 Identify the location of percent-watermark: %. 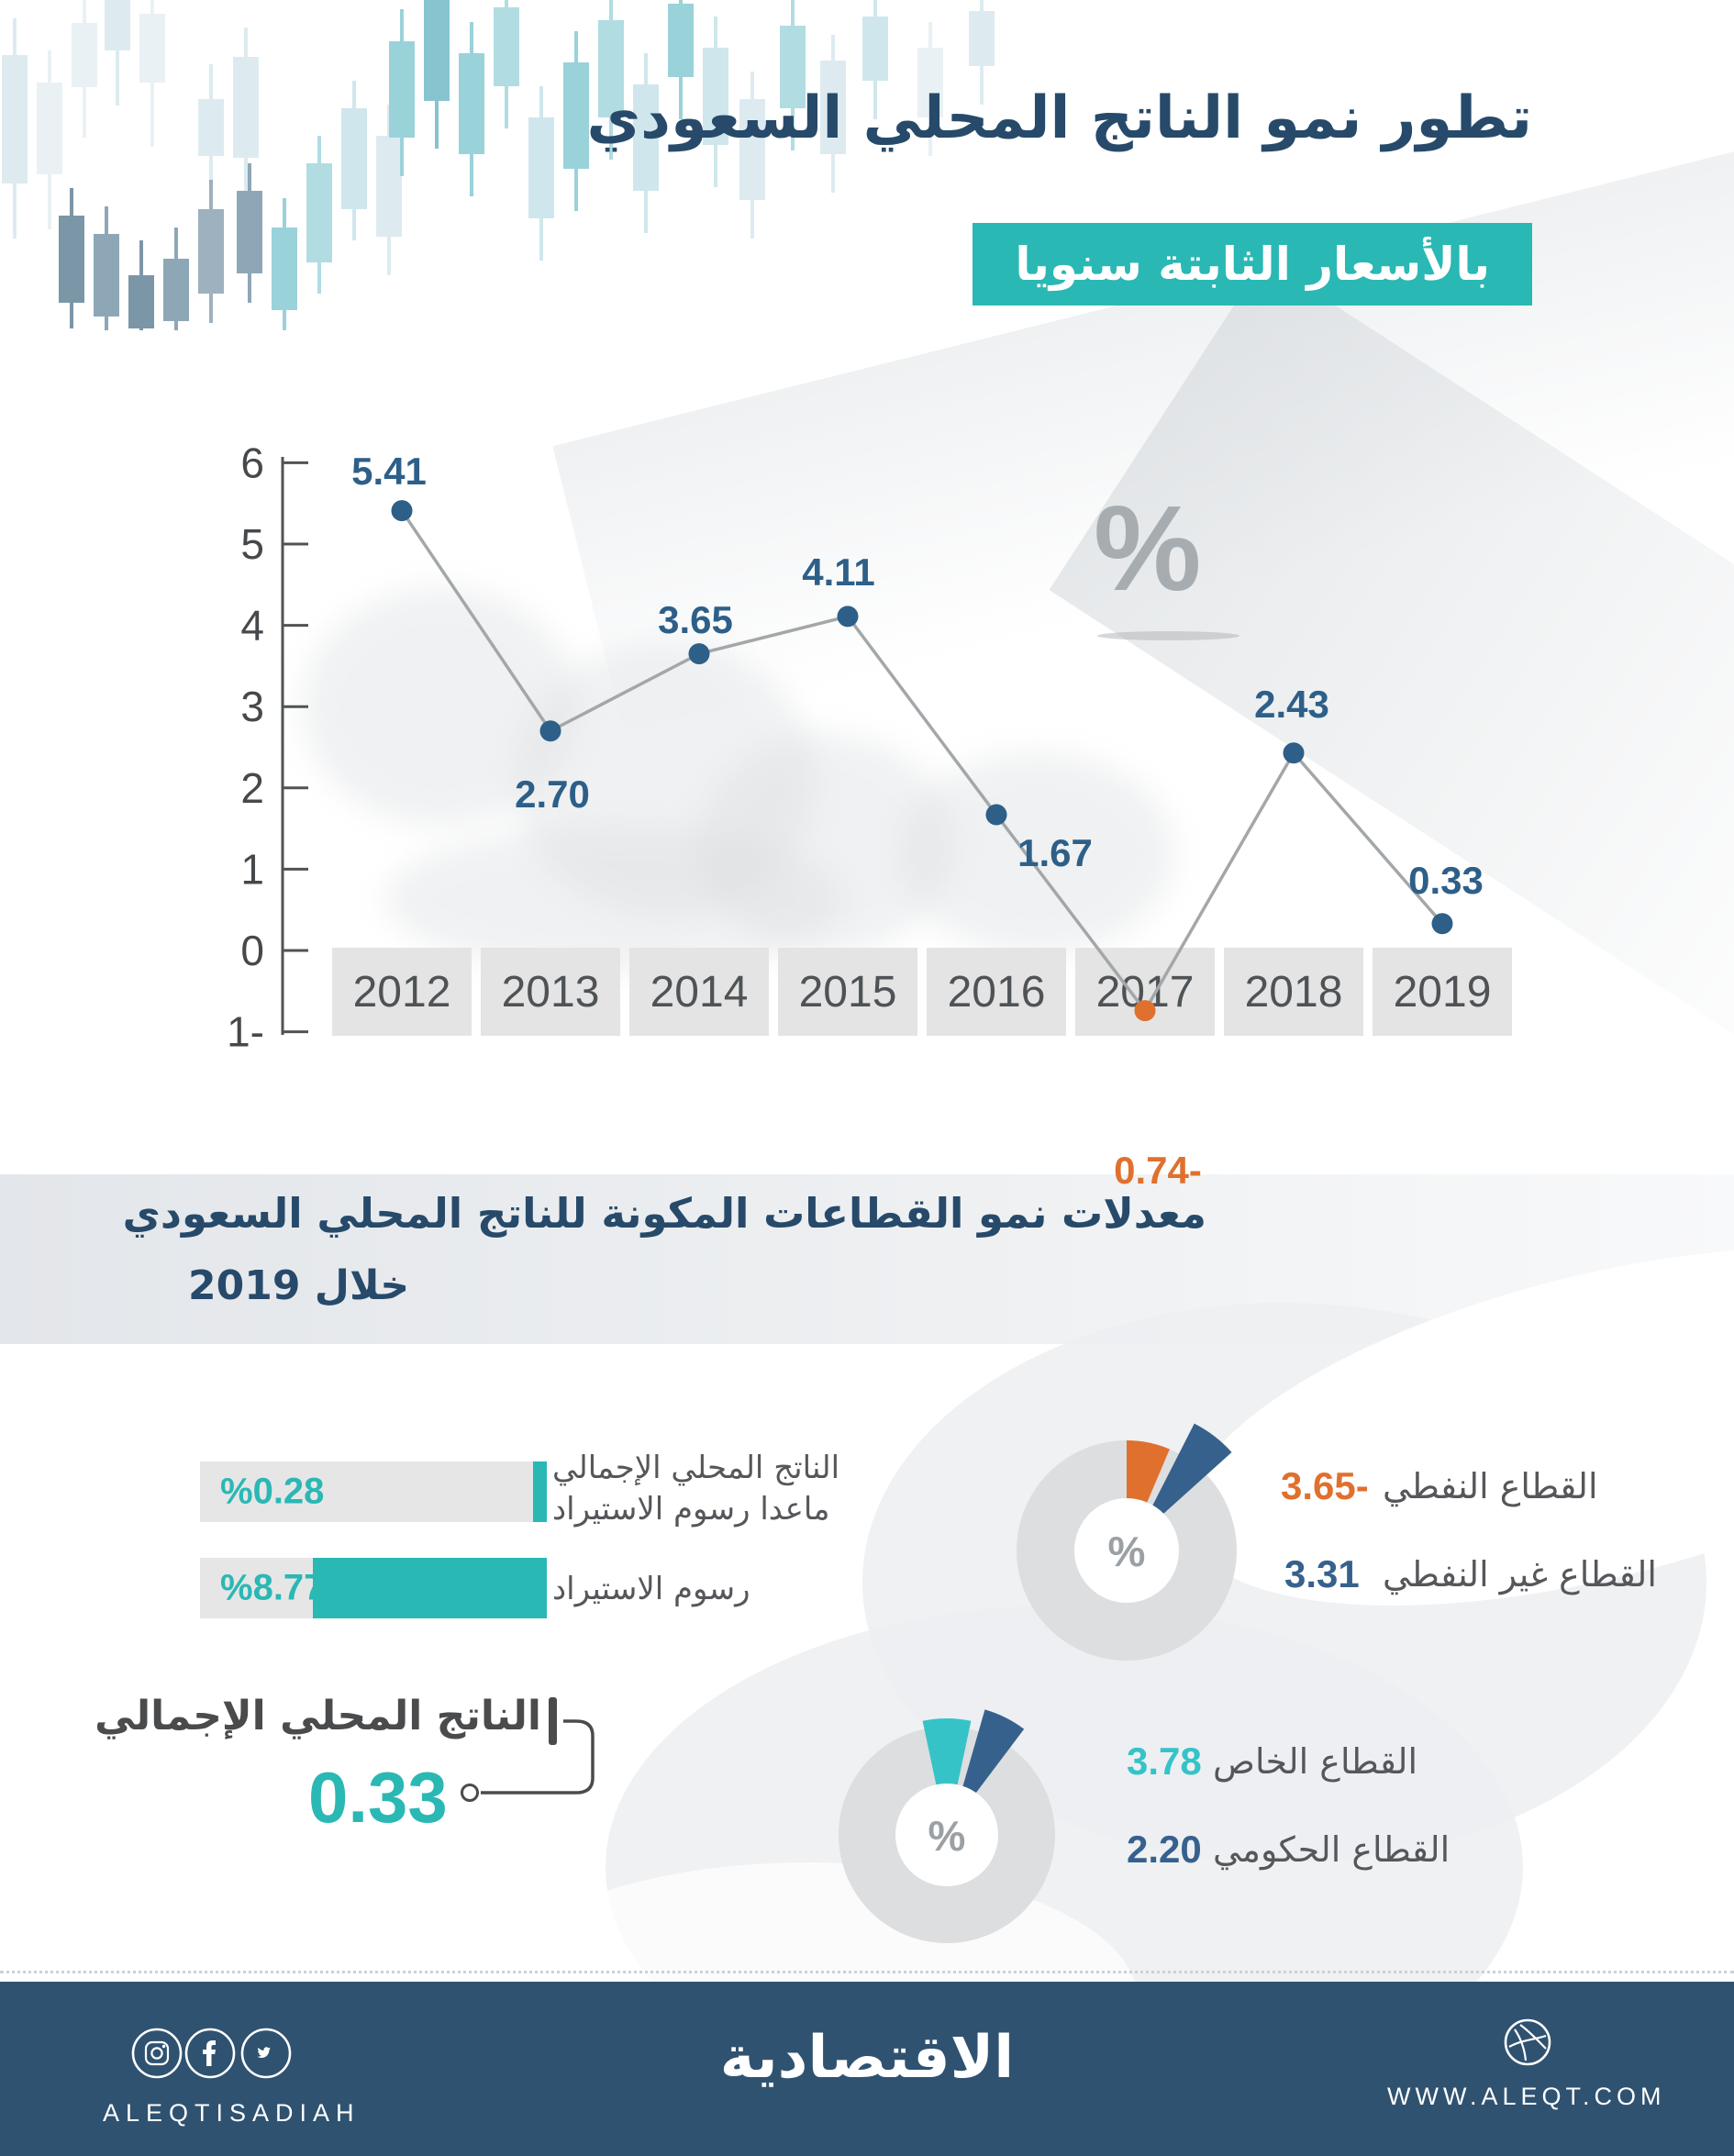
(1148, 548).